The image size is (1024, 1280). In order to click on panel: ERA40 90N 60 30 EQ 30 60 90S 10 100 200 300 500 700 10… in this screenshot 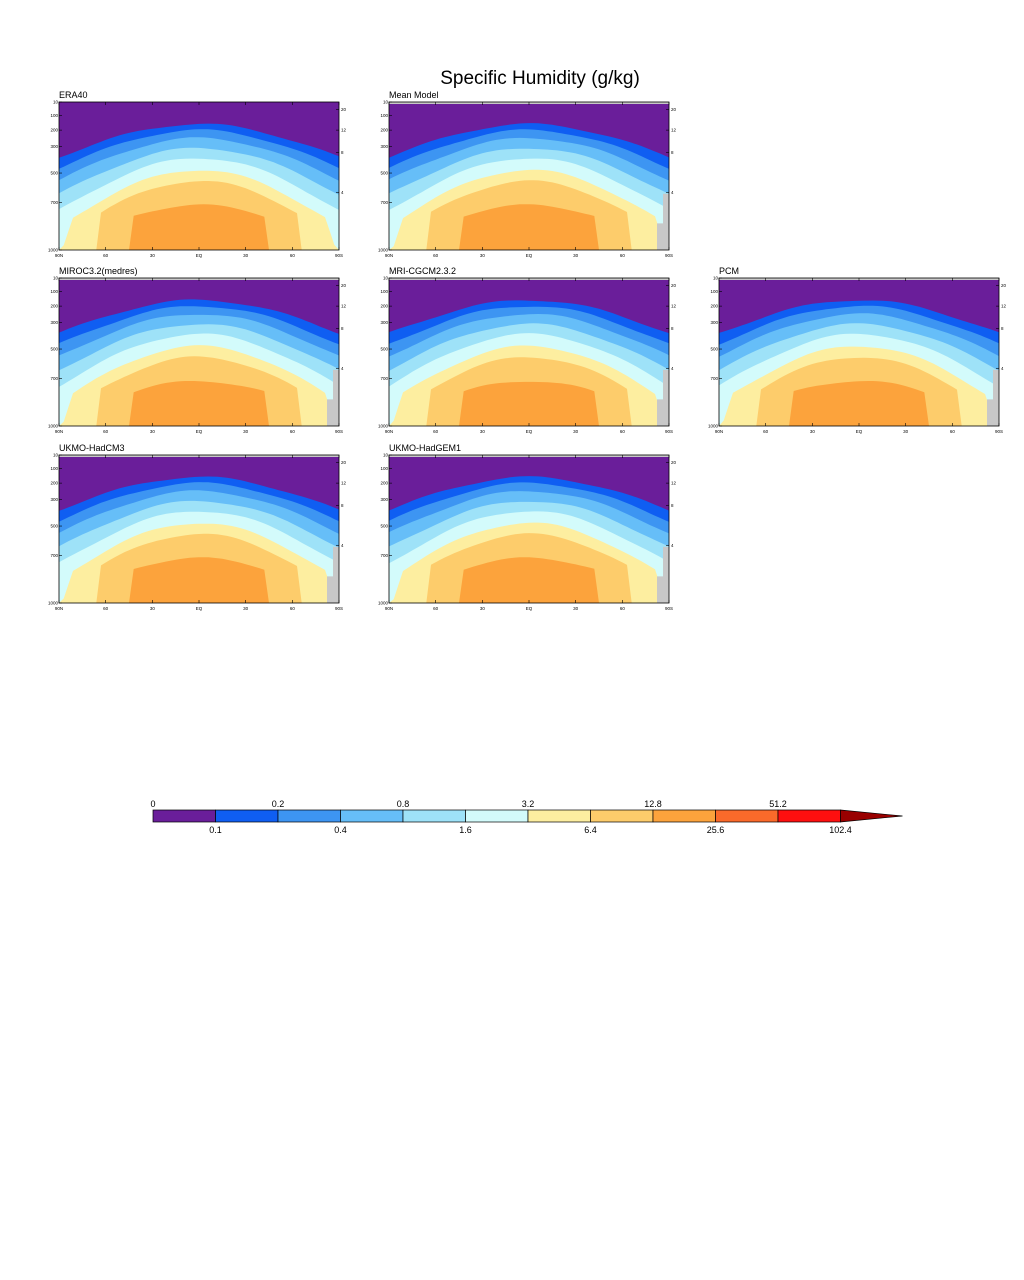, I will do `click(201, 175)`.